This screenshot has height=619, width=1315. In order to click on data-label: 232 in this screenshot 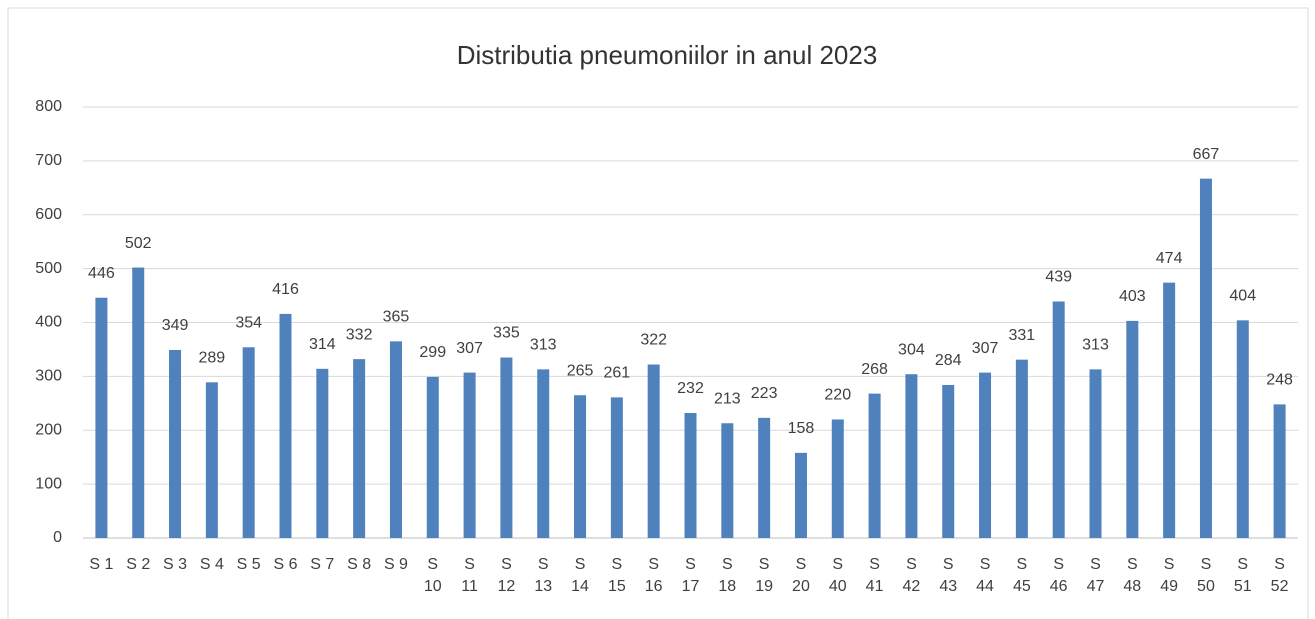, I will do `click(690, 388)`.